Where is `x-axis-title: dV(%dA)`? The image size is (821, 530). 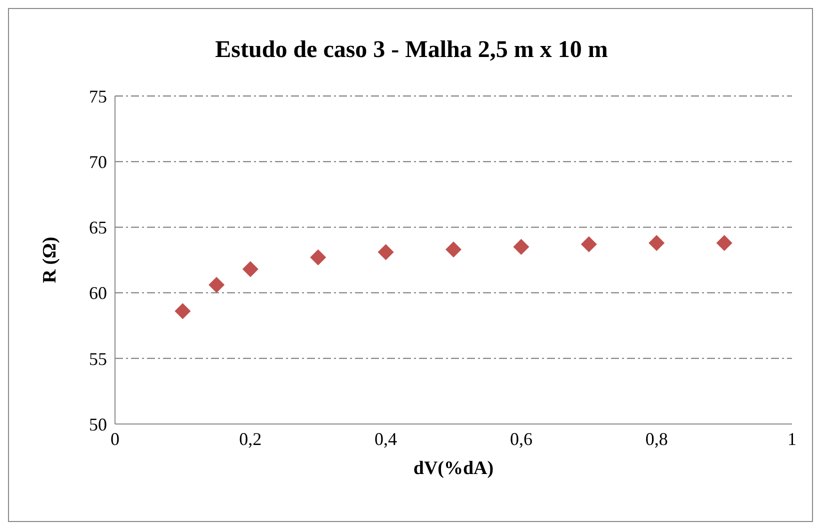
x-axis-title: dV(%dA) is located at coordinates (453, 468).